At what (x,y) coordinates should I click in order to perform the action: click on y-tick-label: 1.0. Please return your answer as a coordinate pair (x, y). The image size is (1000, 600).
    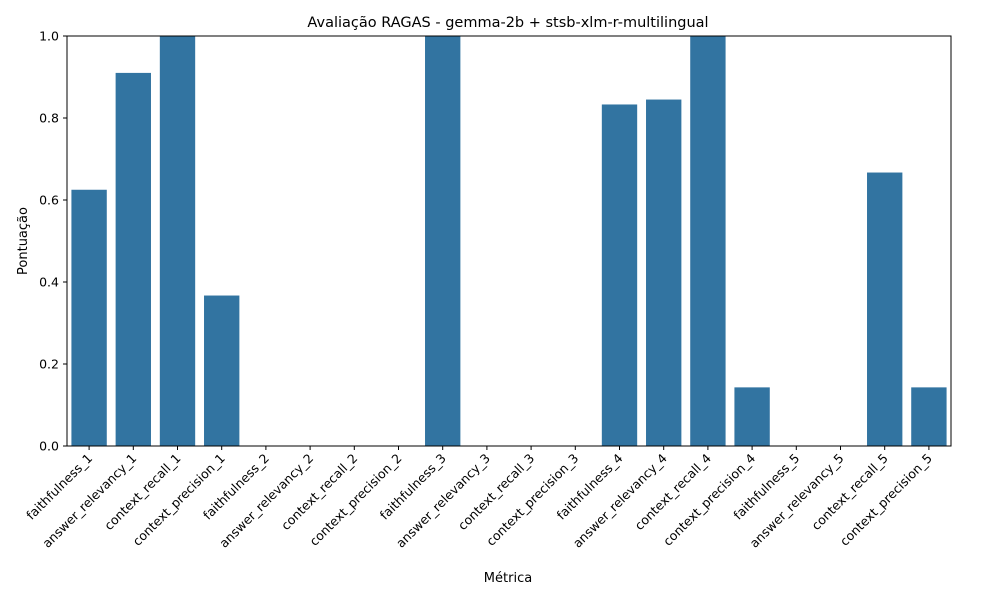
    Looking at the image, I should click on (49, 36).